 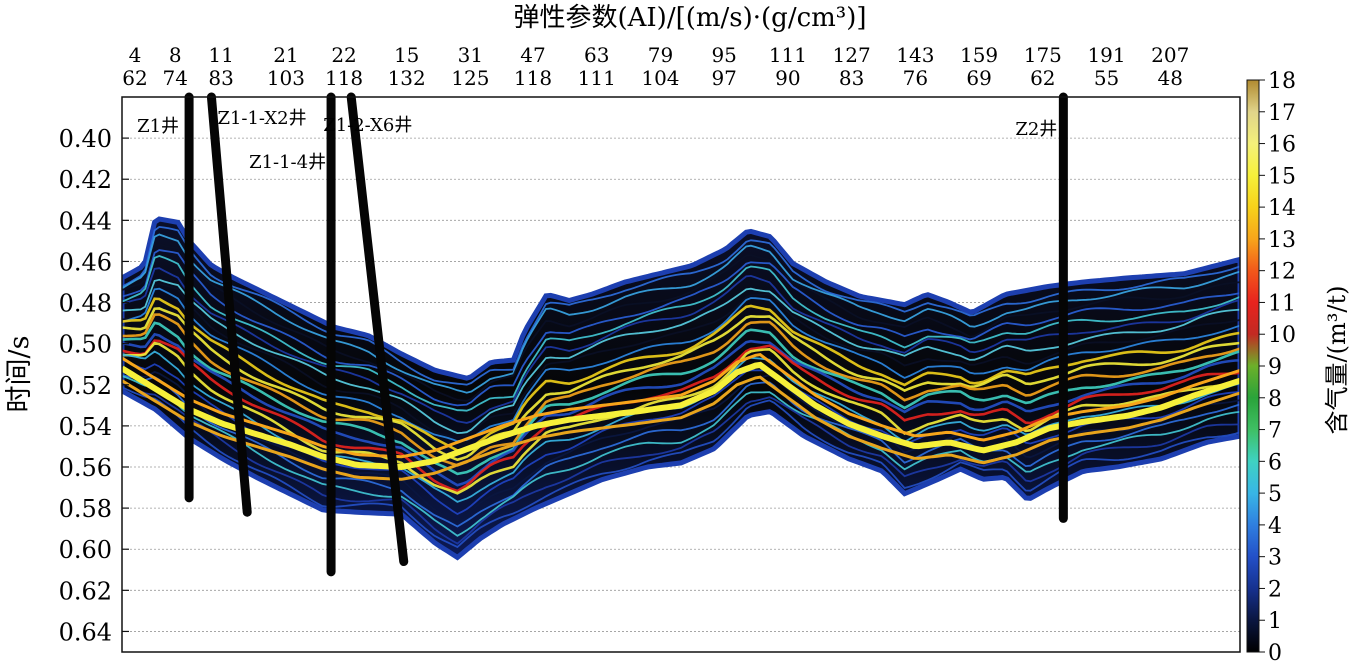 What do you see at coordinates (1275, 589) in the screenshot?
I see `colorbar-tick-label: 2` at bounding box center [1275, 589].